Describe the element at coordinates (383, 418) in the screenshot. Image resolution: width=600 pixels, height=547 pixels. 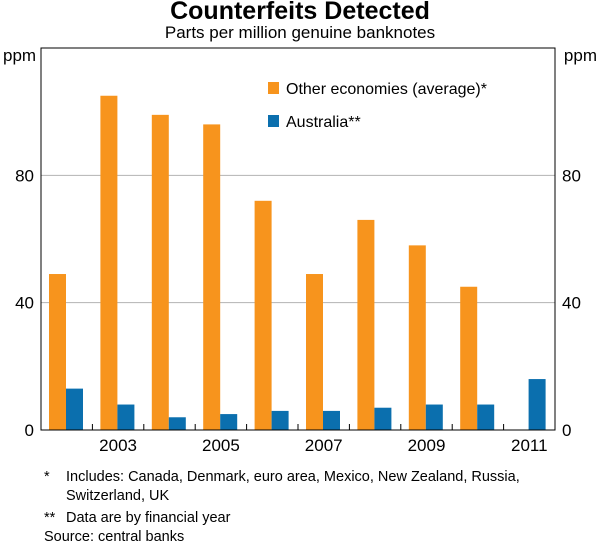
I see `bar-australia-2008` at that location.